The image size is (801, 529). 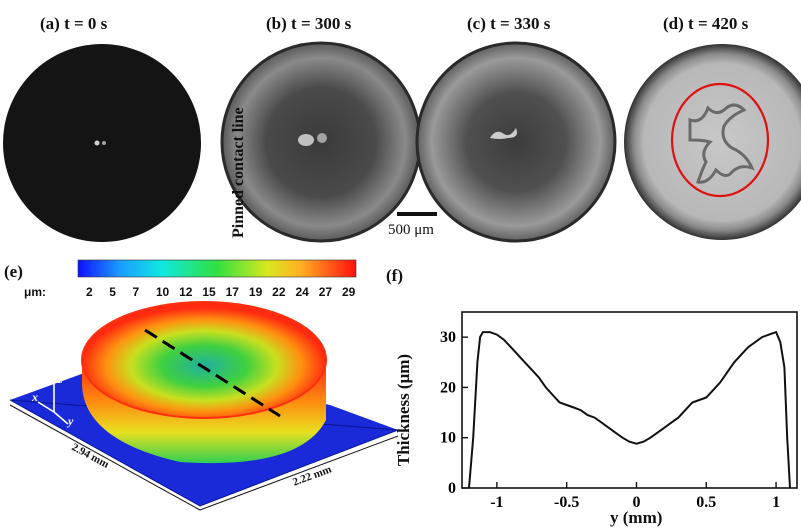 I want to click on colorbar-tick-label: 10, so click(x=162, y=292).